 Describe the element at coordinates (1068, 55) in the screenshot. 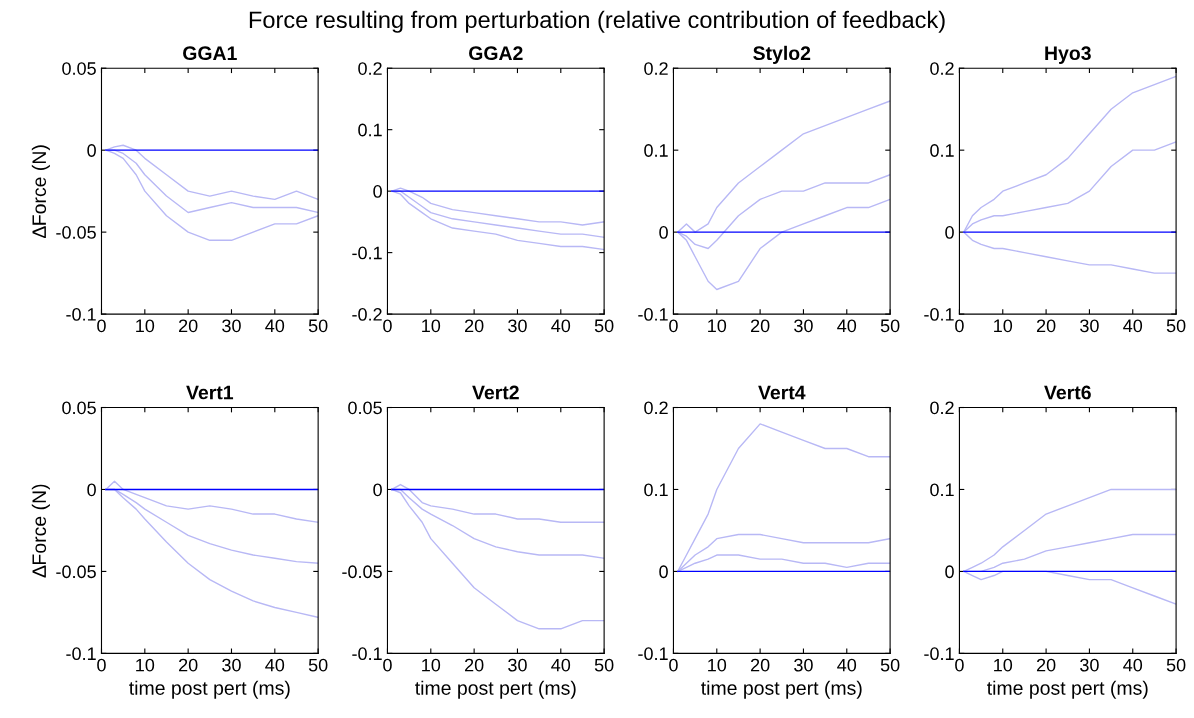

I see `chart-title: Hyo3` at that location.